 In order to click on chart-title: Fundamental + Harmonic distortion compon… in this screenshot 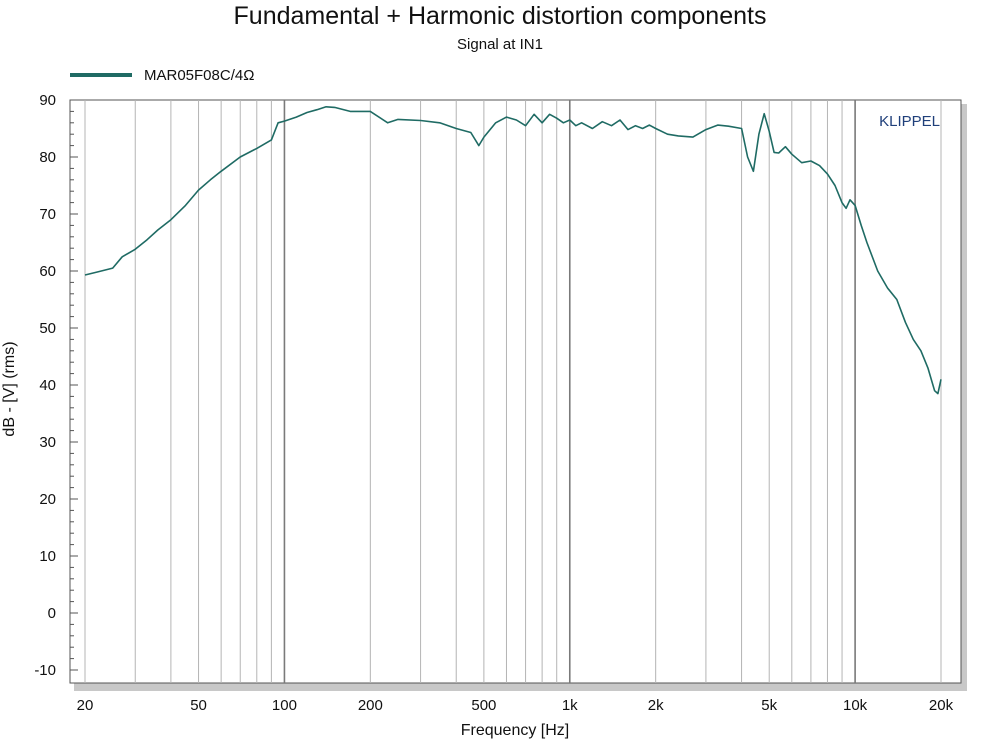, I will do `click(500, 16)`.